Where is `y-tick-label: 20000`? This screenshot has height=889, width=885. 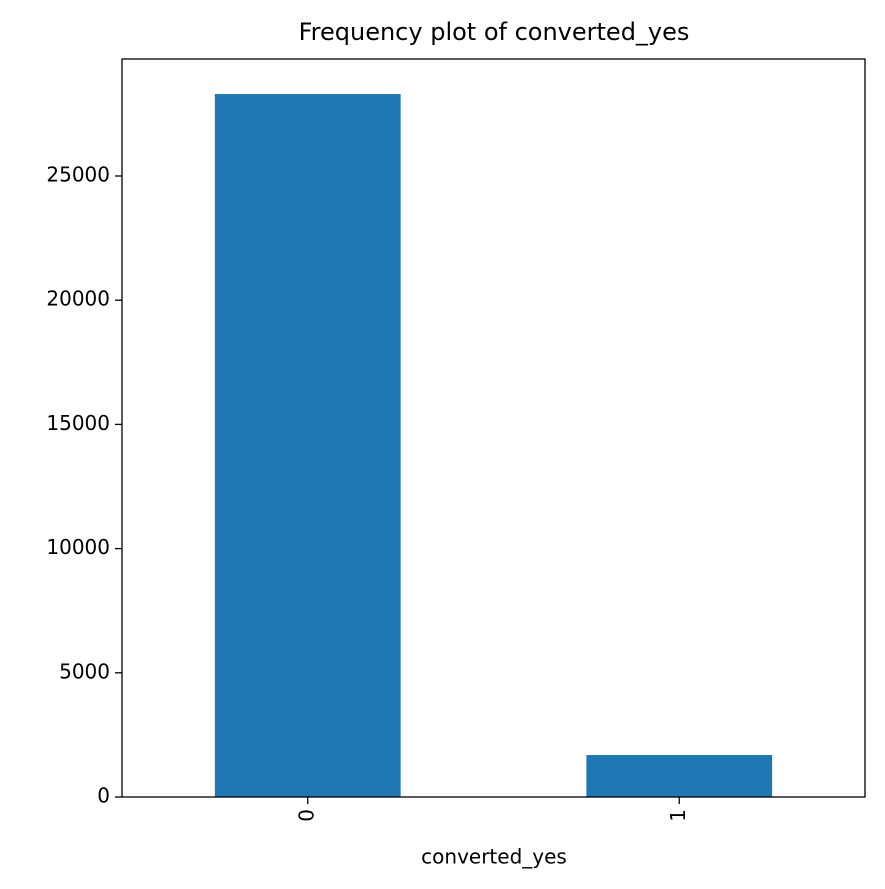 y-tick-label: 20000 is located at coordinates (78, 299).